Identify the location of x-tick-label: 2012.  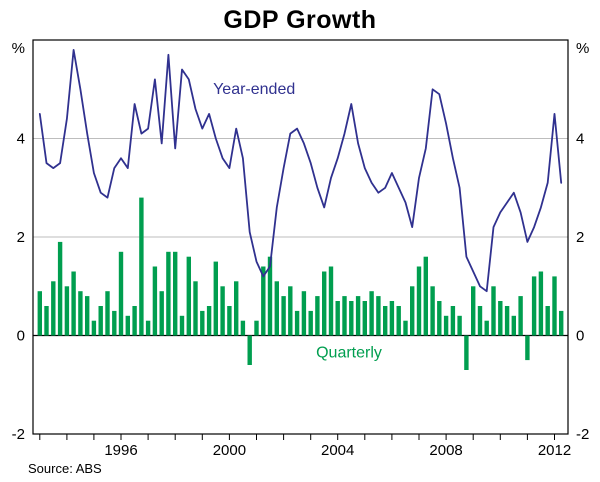
(554, 450).